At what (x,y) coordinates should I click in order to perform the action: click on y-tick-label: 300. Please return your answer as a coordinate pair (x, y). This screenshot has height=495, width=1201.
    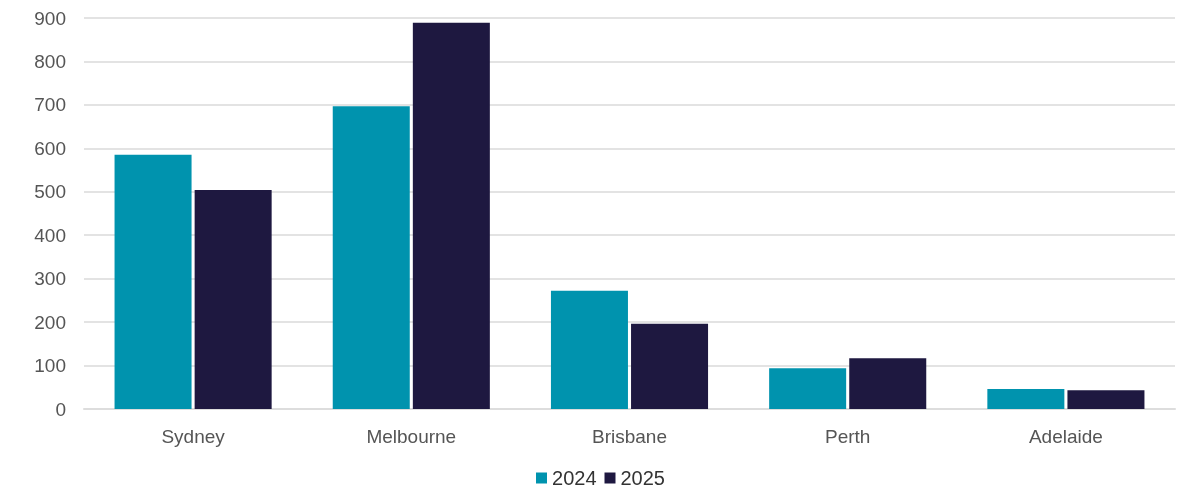
    Looking at the image, I should click on (50, 279).